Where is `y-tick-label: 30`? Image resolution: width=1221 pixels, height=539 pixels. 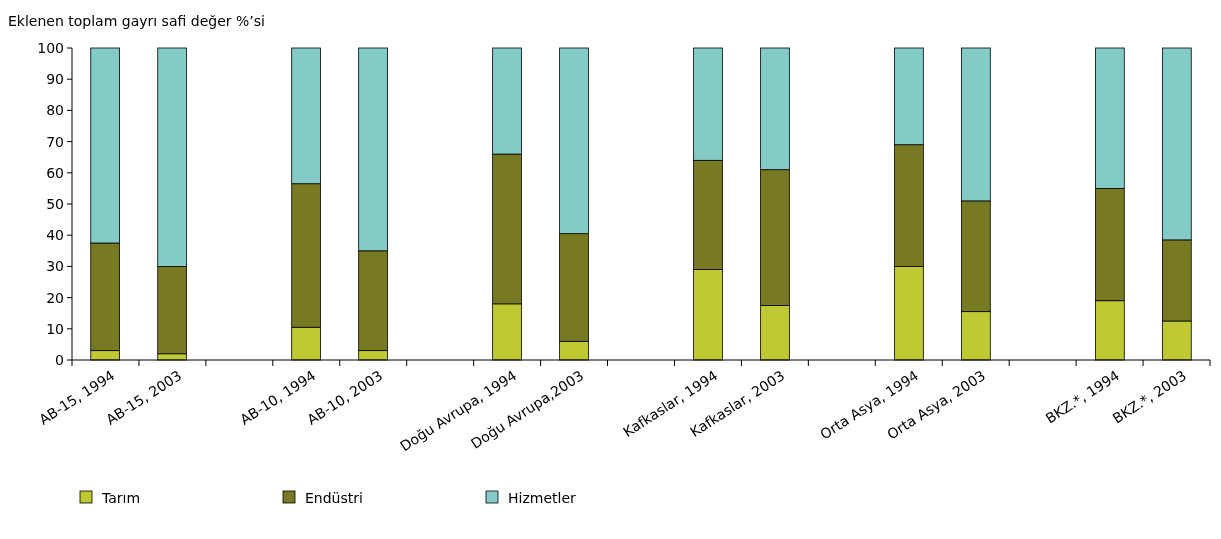
y-tick-label: 30 is located at coordinates (55, 266).